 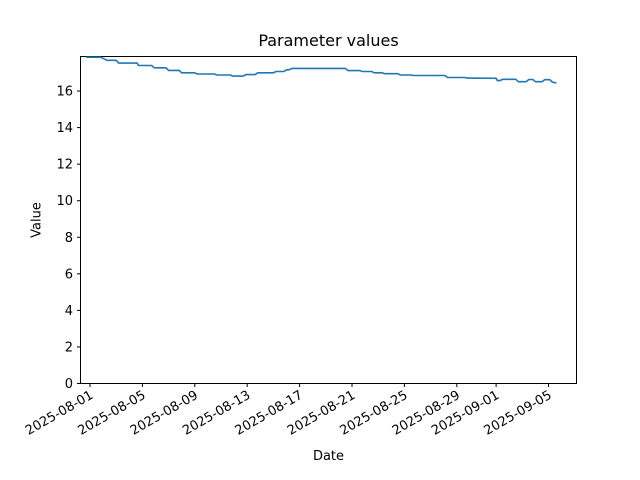 I want to click on y-tick-label: 0, so click(x=69, y=384).